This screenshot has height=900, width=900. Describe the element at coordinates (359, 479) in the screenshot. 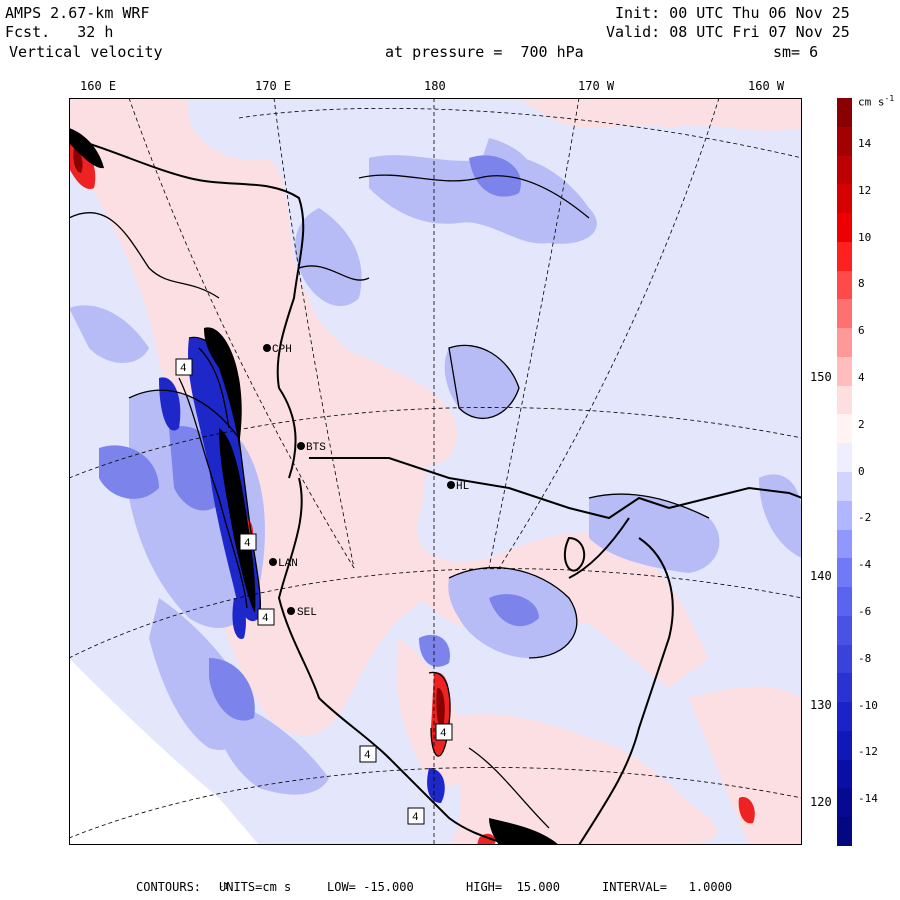

I see `station-markers` at that location.